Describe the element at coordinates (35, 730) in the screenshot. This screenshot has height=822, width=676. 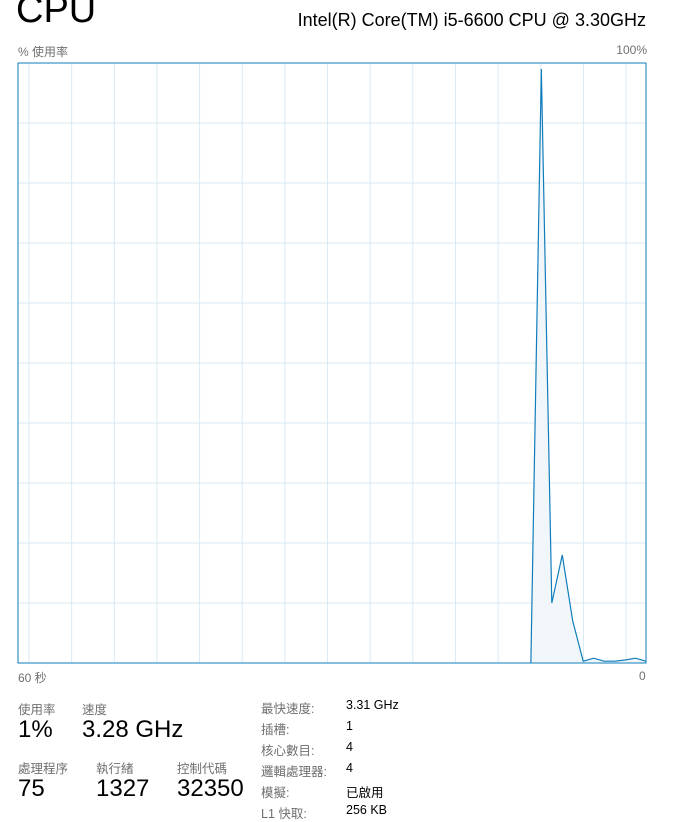
I see `utilization-value: 1%` at that location.